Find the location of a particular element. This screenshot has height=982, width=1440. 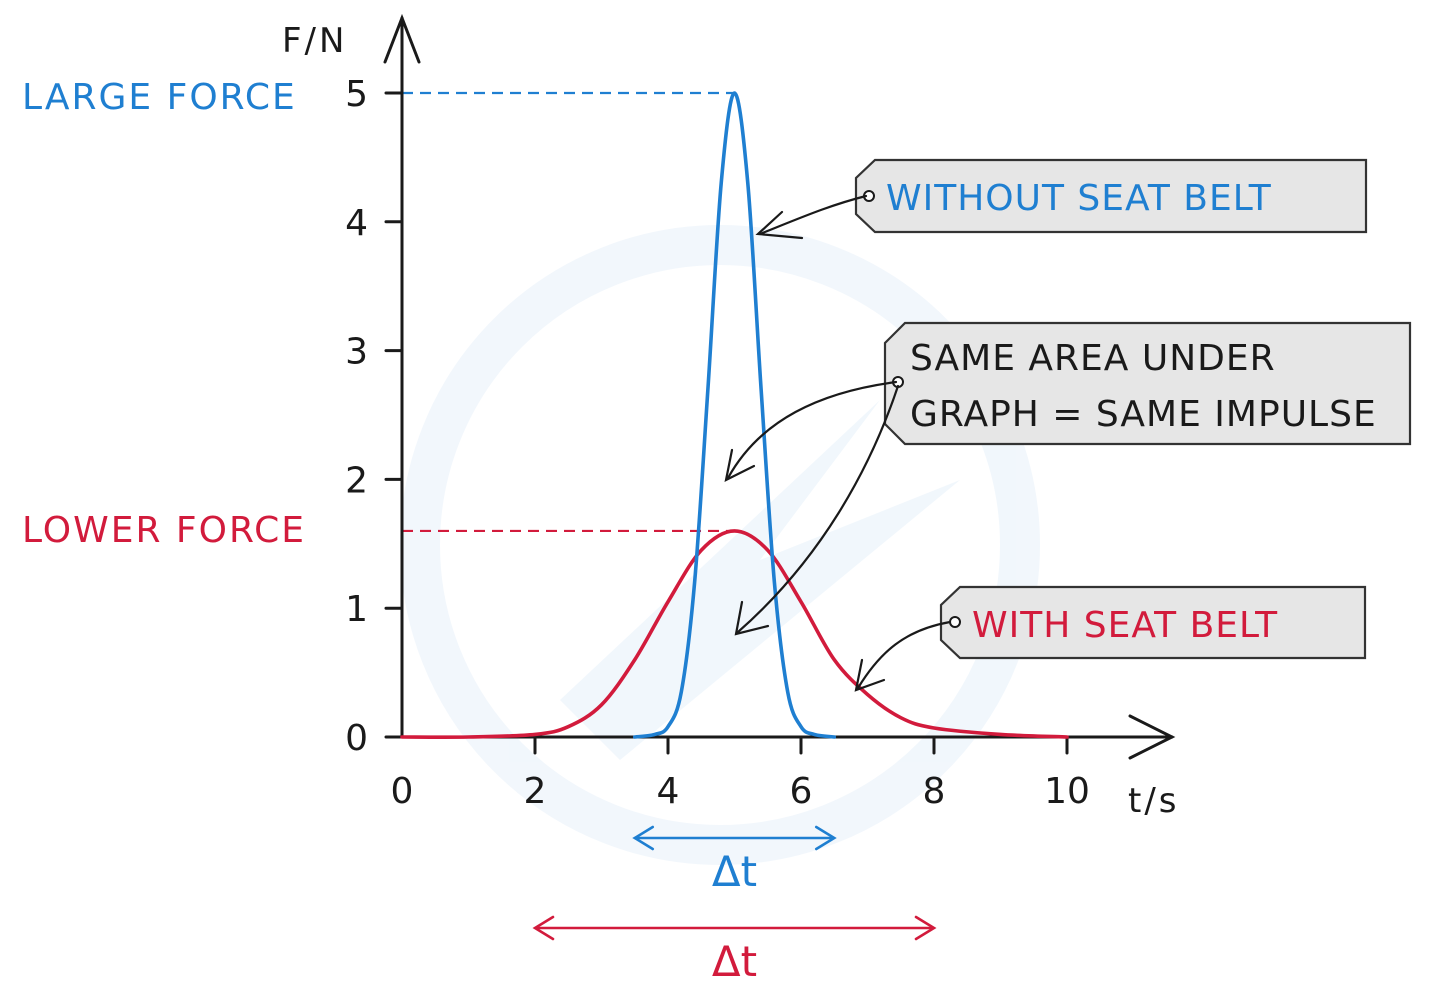

x-tick-label: 6 is located at coordinates (801, 791).